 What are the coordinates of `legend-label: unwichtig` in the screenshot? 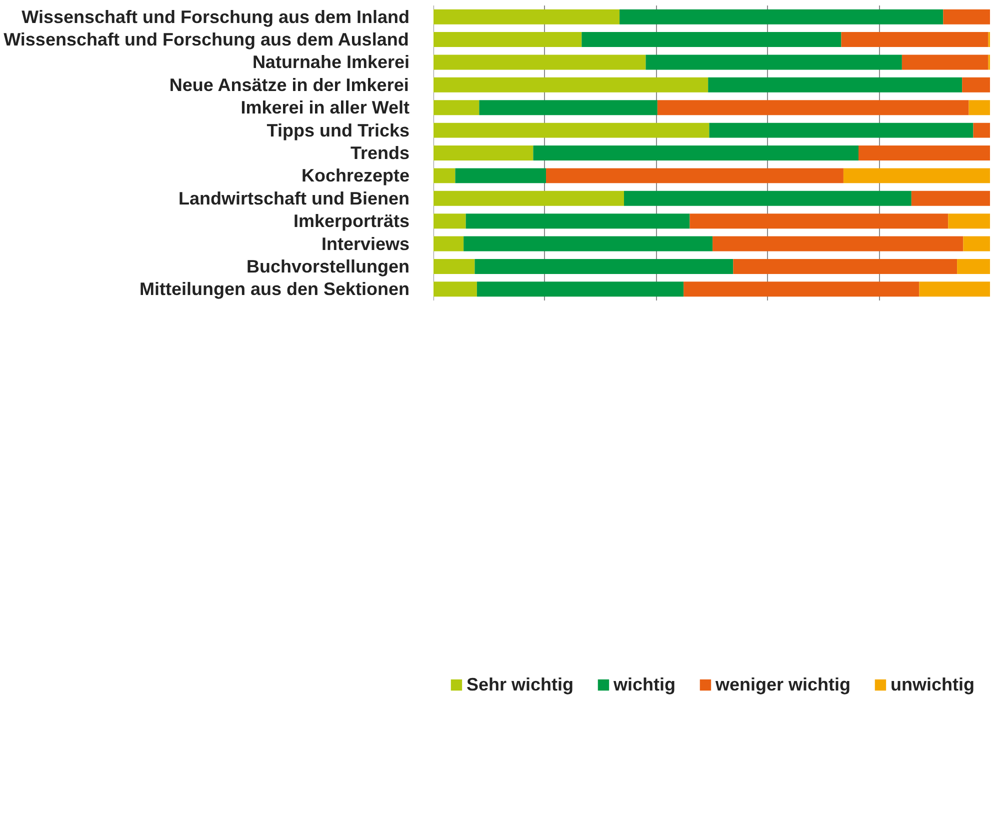 It's located at (932, 685).